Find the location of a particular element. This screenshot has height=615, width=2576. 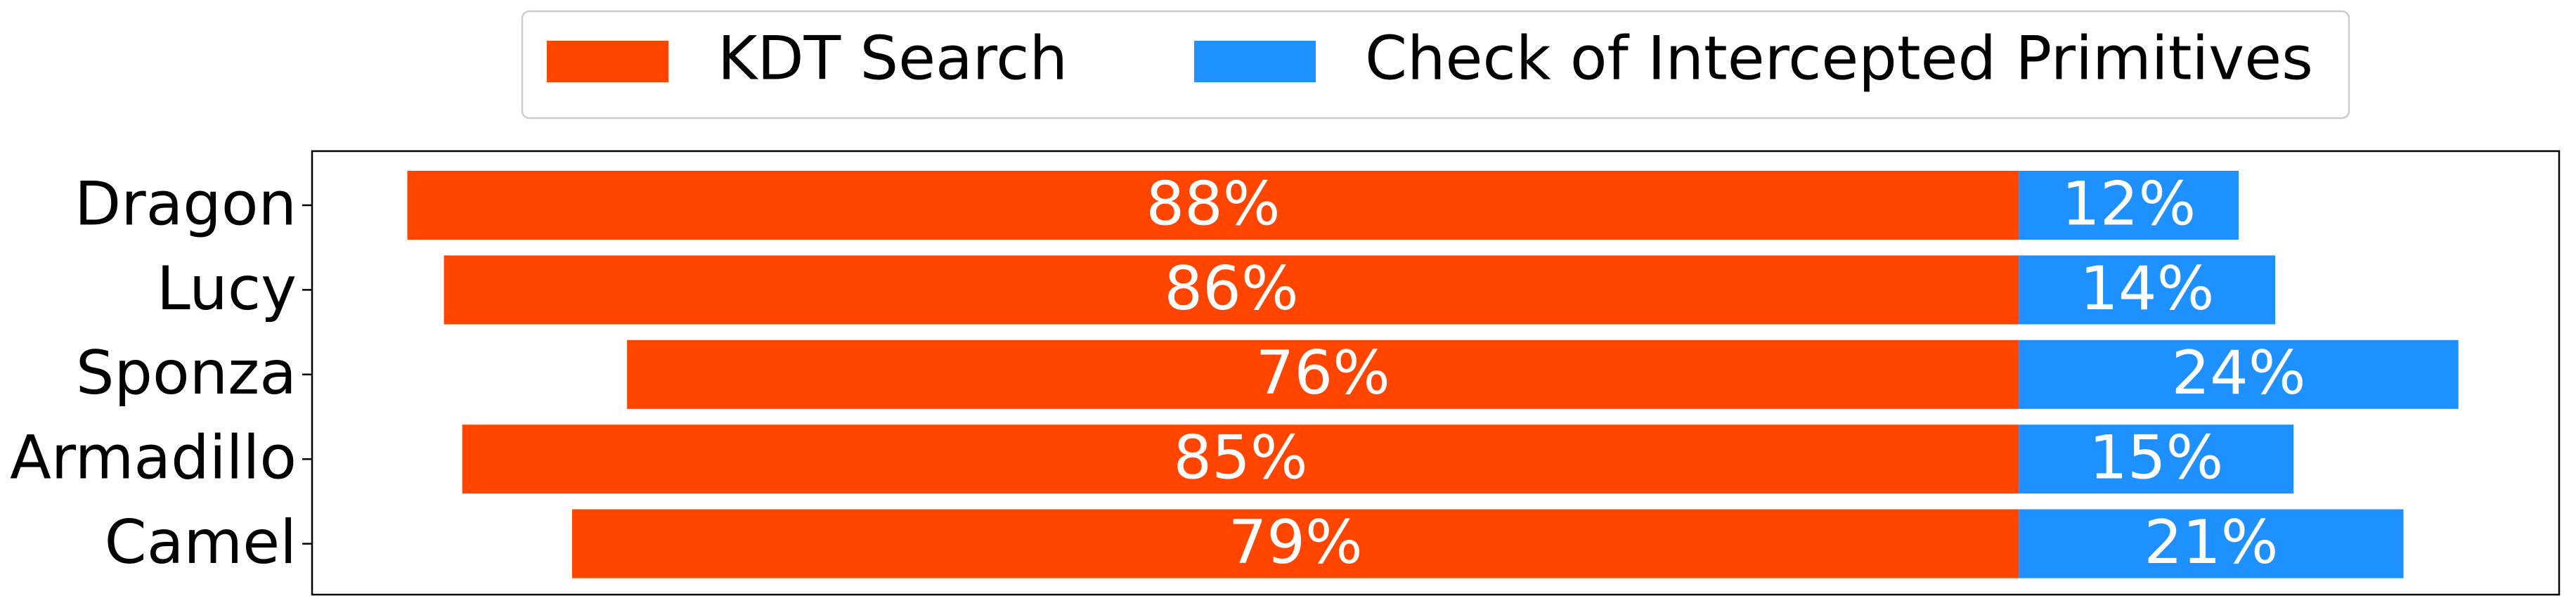

value-label: 24% is located at coordinates (2238, 373).